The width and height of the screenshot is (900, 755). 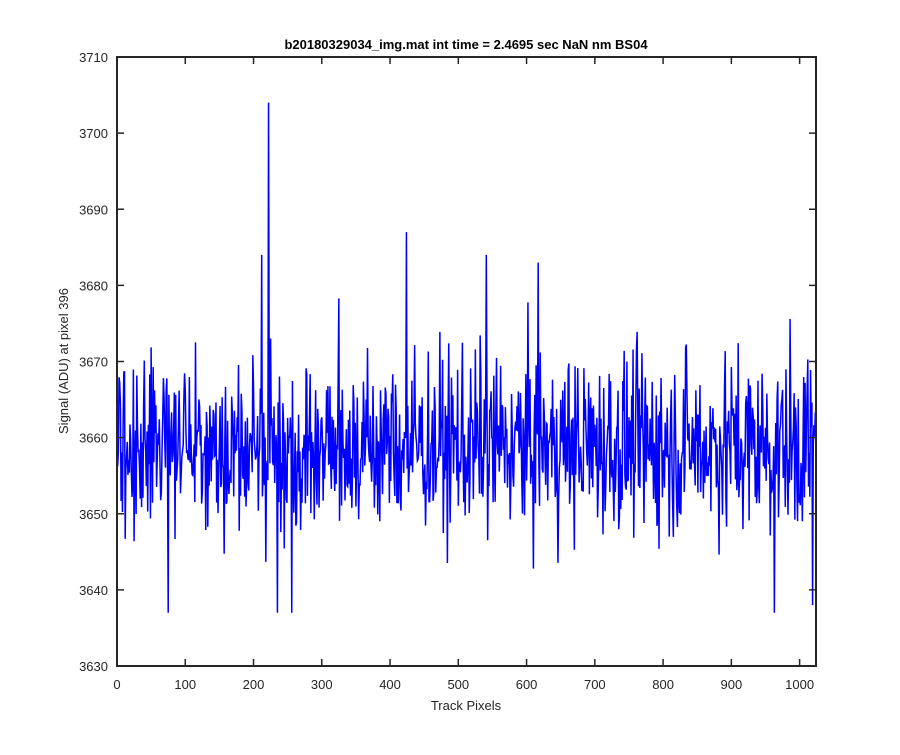 I want to click on x-tick-label: 500, so click(x=458, y=684).